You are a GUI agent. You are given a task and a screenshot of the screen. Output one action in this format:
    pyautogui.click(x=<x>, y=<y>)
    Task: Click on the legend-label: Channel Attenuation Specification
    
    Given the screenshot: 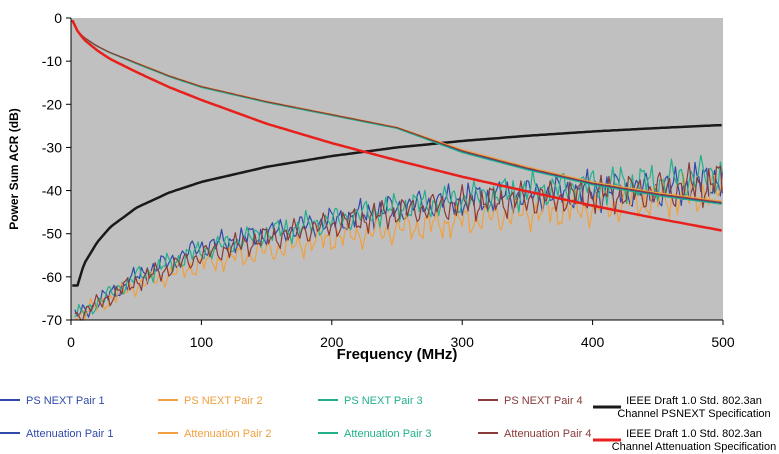 What is the action you would take?
    pyautogui.click(x=694, y=447)
    